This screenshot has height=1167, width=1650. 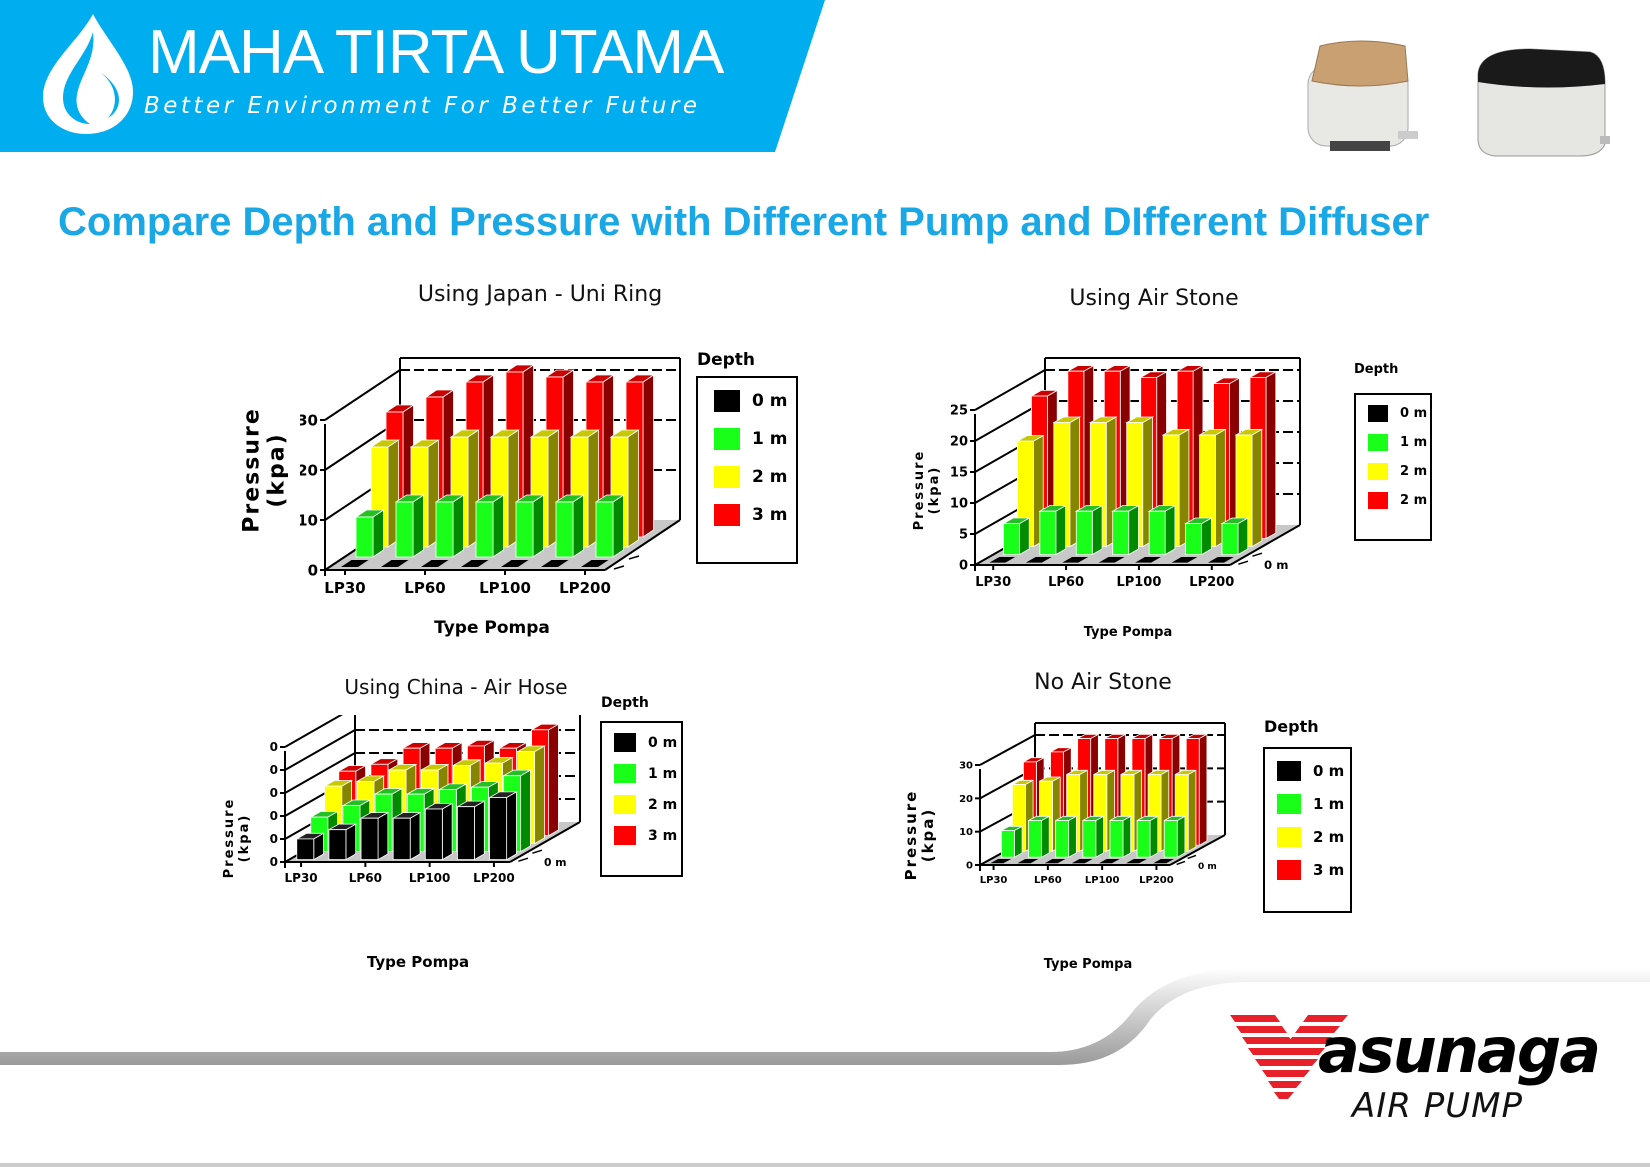 I want to click on legend-item: 1 m, so click(x=755, y=439).